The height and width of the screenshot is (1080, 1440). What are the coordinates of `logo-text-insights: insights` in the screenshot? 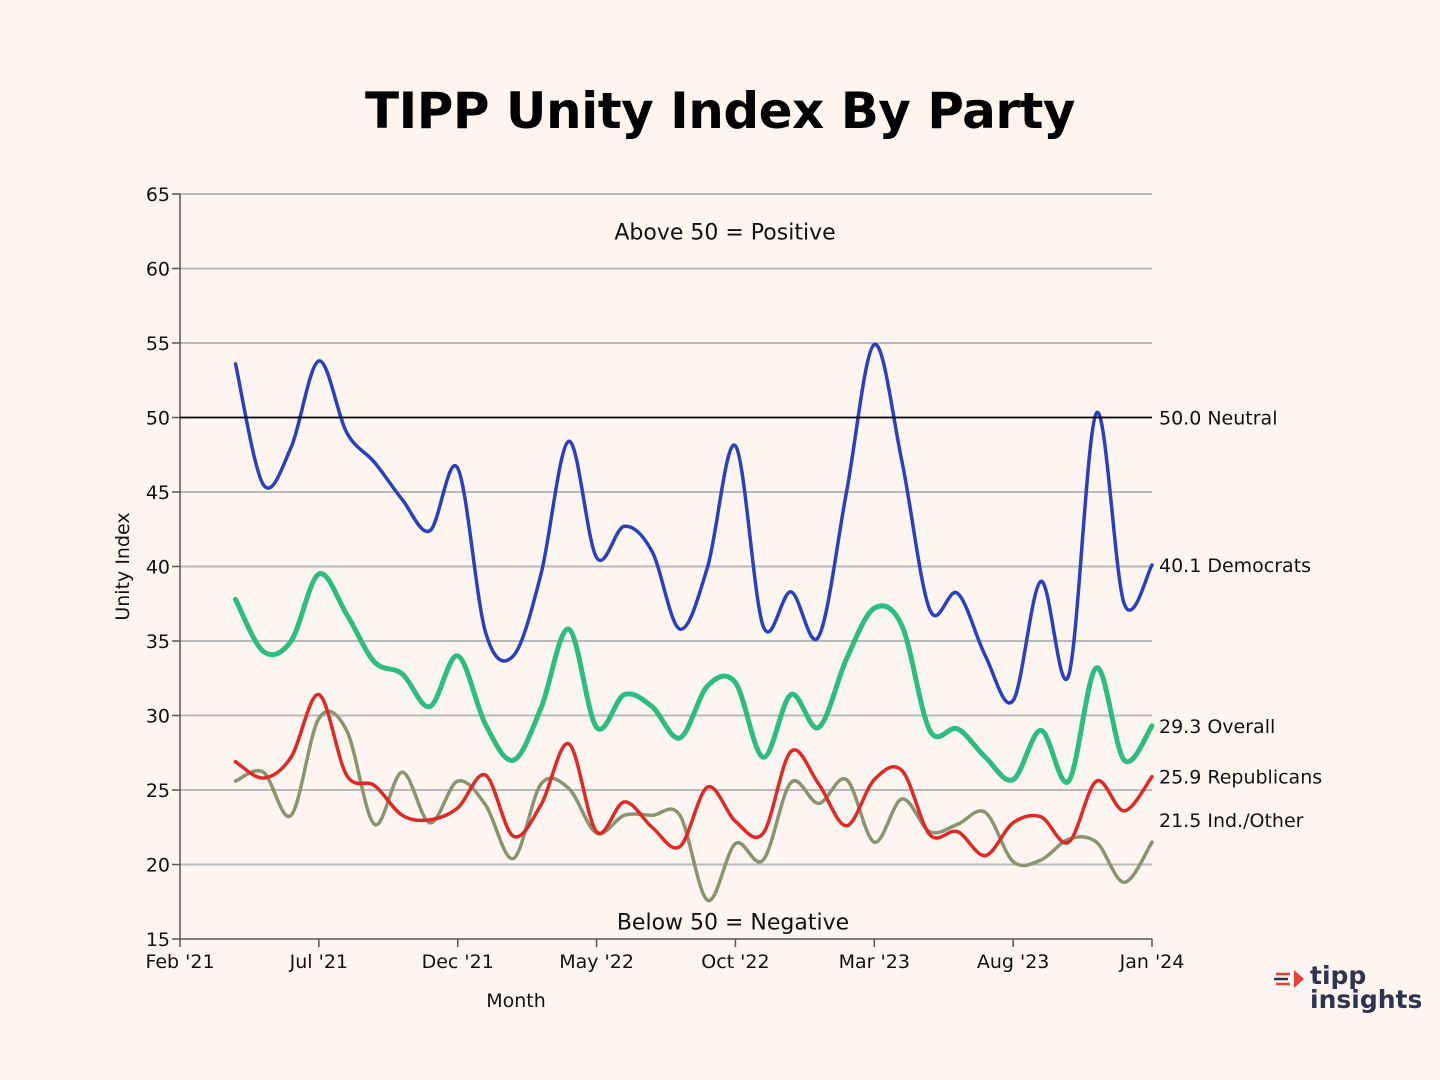 It's located at (1366, 999).